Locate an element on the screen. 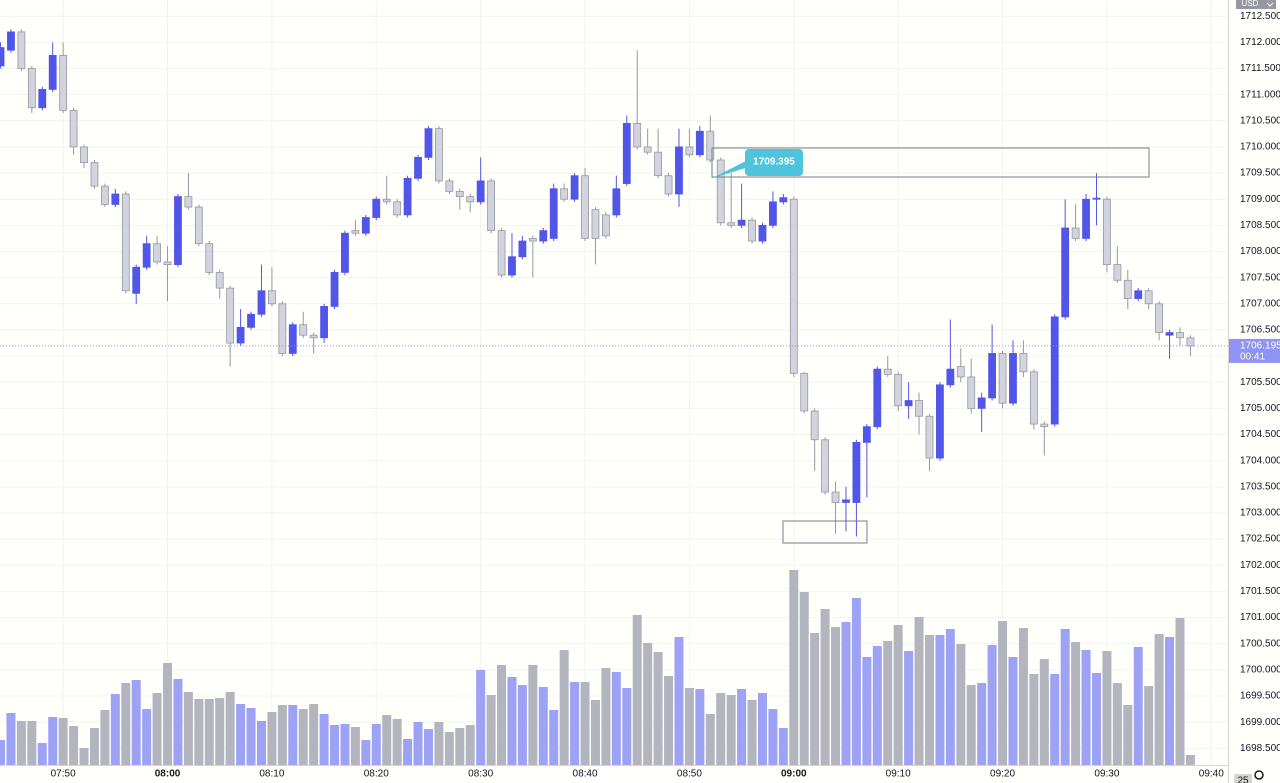 The width and height of the screenshot is (1280, 783). y-tick-label: 1709.500 is located at coordinates (1260, 173).